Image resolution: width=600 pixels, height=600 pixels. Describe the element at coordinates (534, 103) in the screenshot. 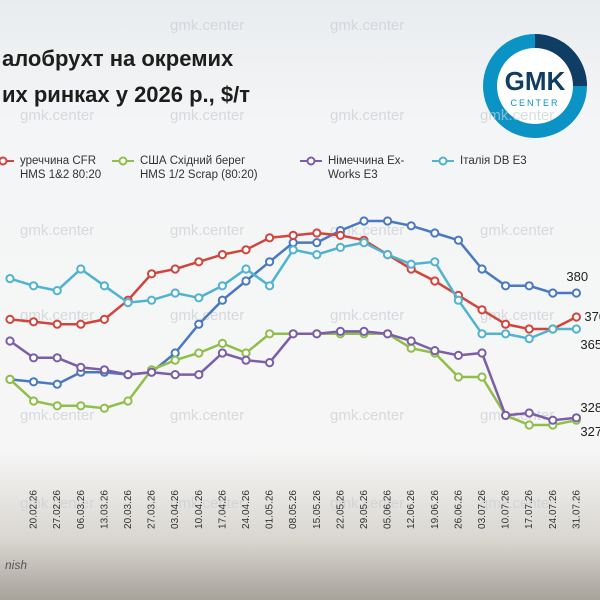

I see `logo-sub: CENTER` at that location.